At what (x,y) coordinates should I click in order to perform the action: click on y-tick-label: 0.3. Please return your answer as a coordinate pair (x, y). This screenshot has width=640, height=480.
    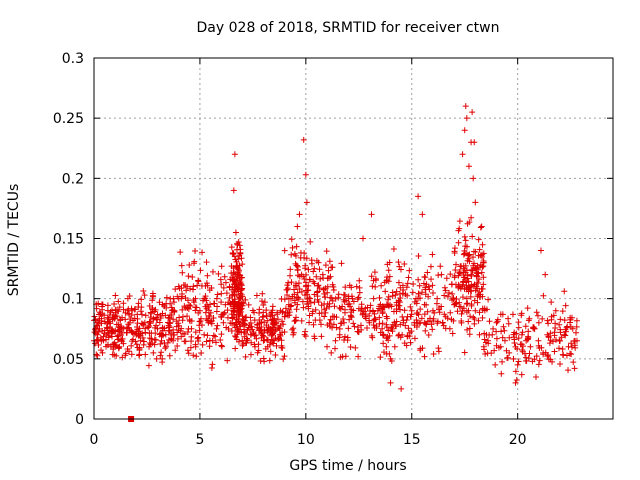
    Looking at the image, I should click on (73, 59).